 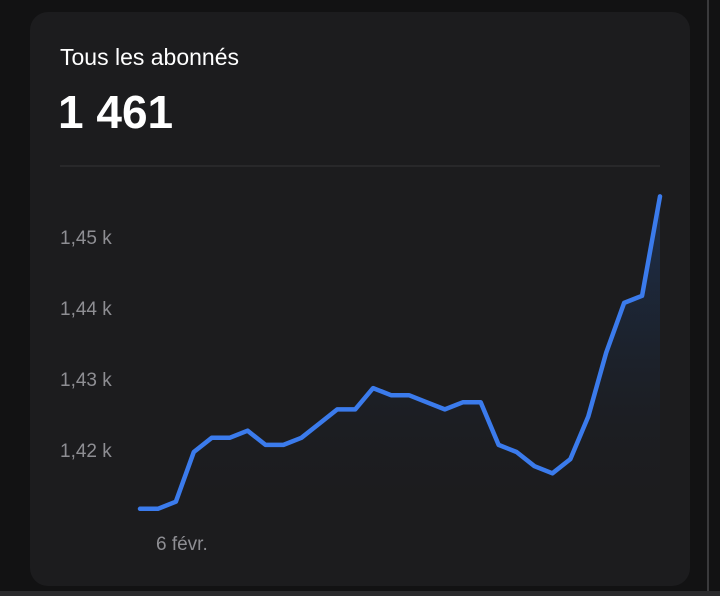 I want to click on y-tick-label: 1,44 k, so click(x=86, y=309).